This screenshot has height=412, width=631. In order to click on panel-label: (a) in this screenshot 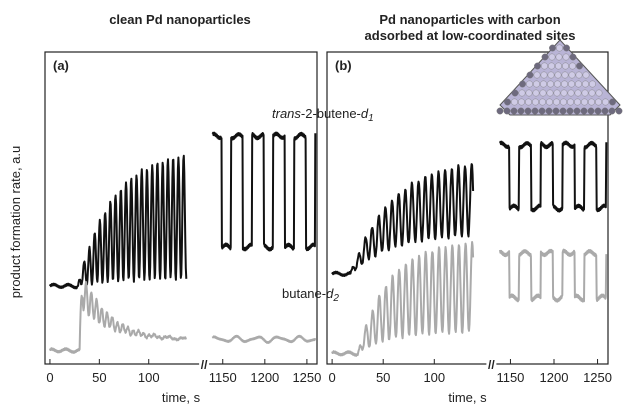, I will do `click(61, 65)`.